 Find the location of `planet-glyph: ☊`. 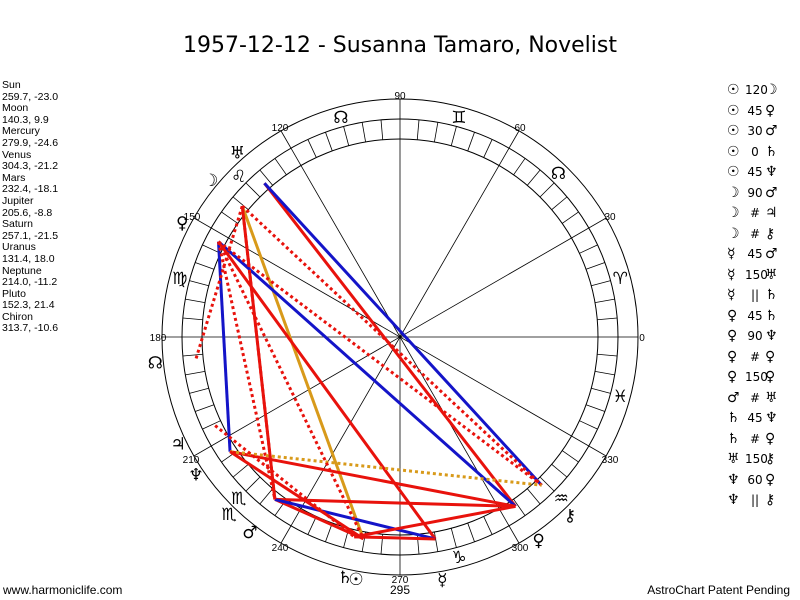

planet-glyph: ☊ is located at coordinates (155, 364).